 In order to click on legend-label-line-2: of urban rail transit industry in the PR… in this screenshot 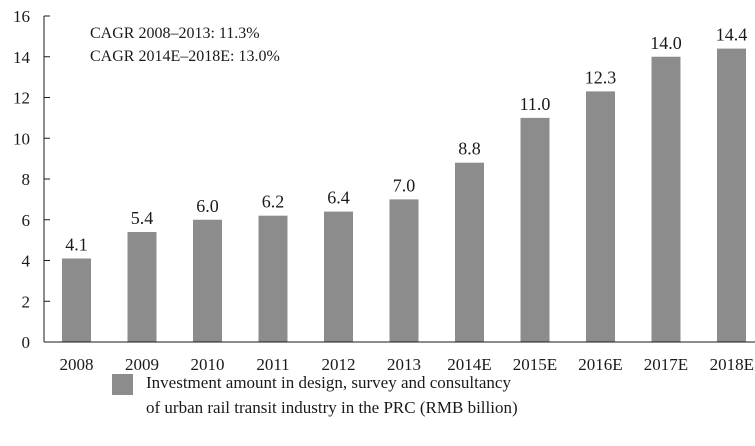, I will do `click(332, 407)`.